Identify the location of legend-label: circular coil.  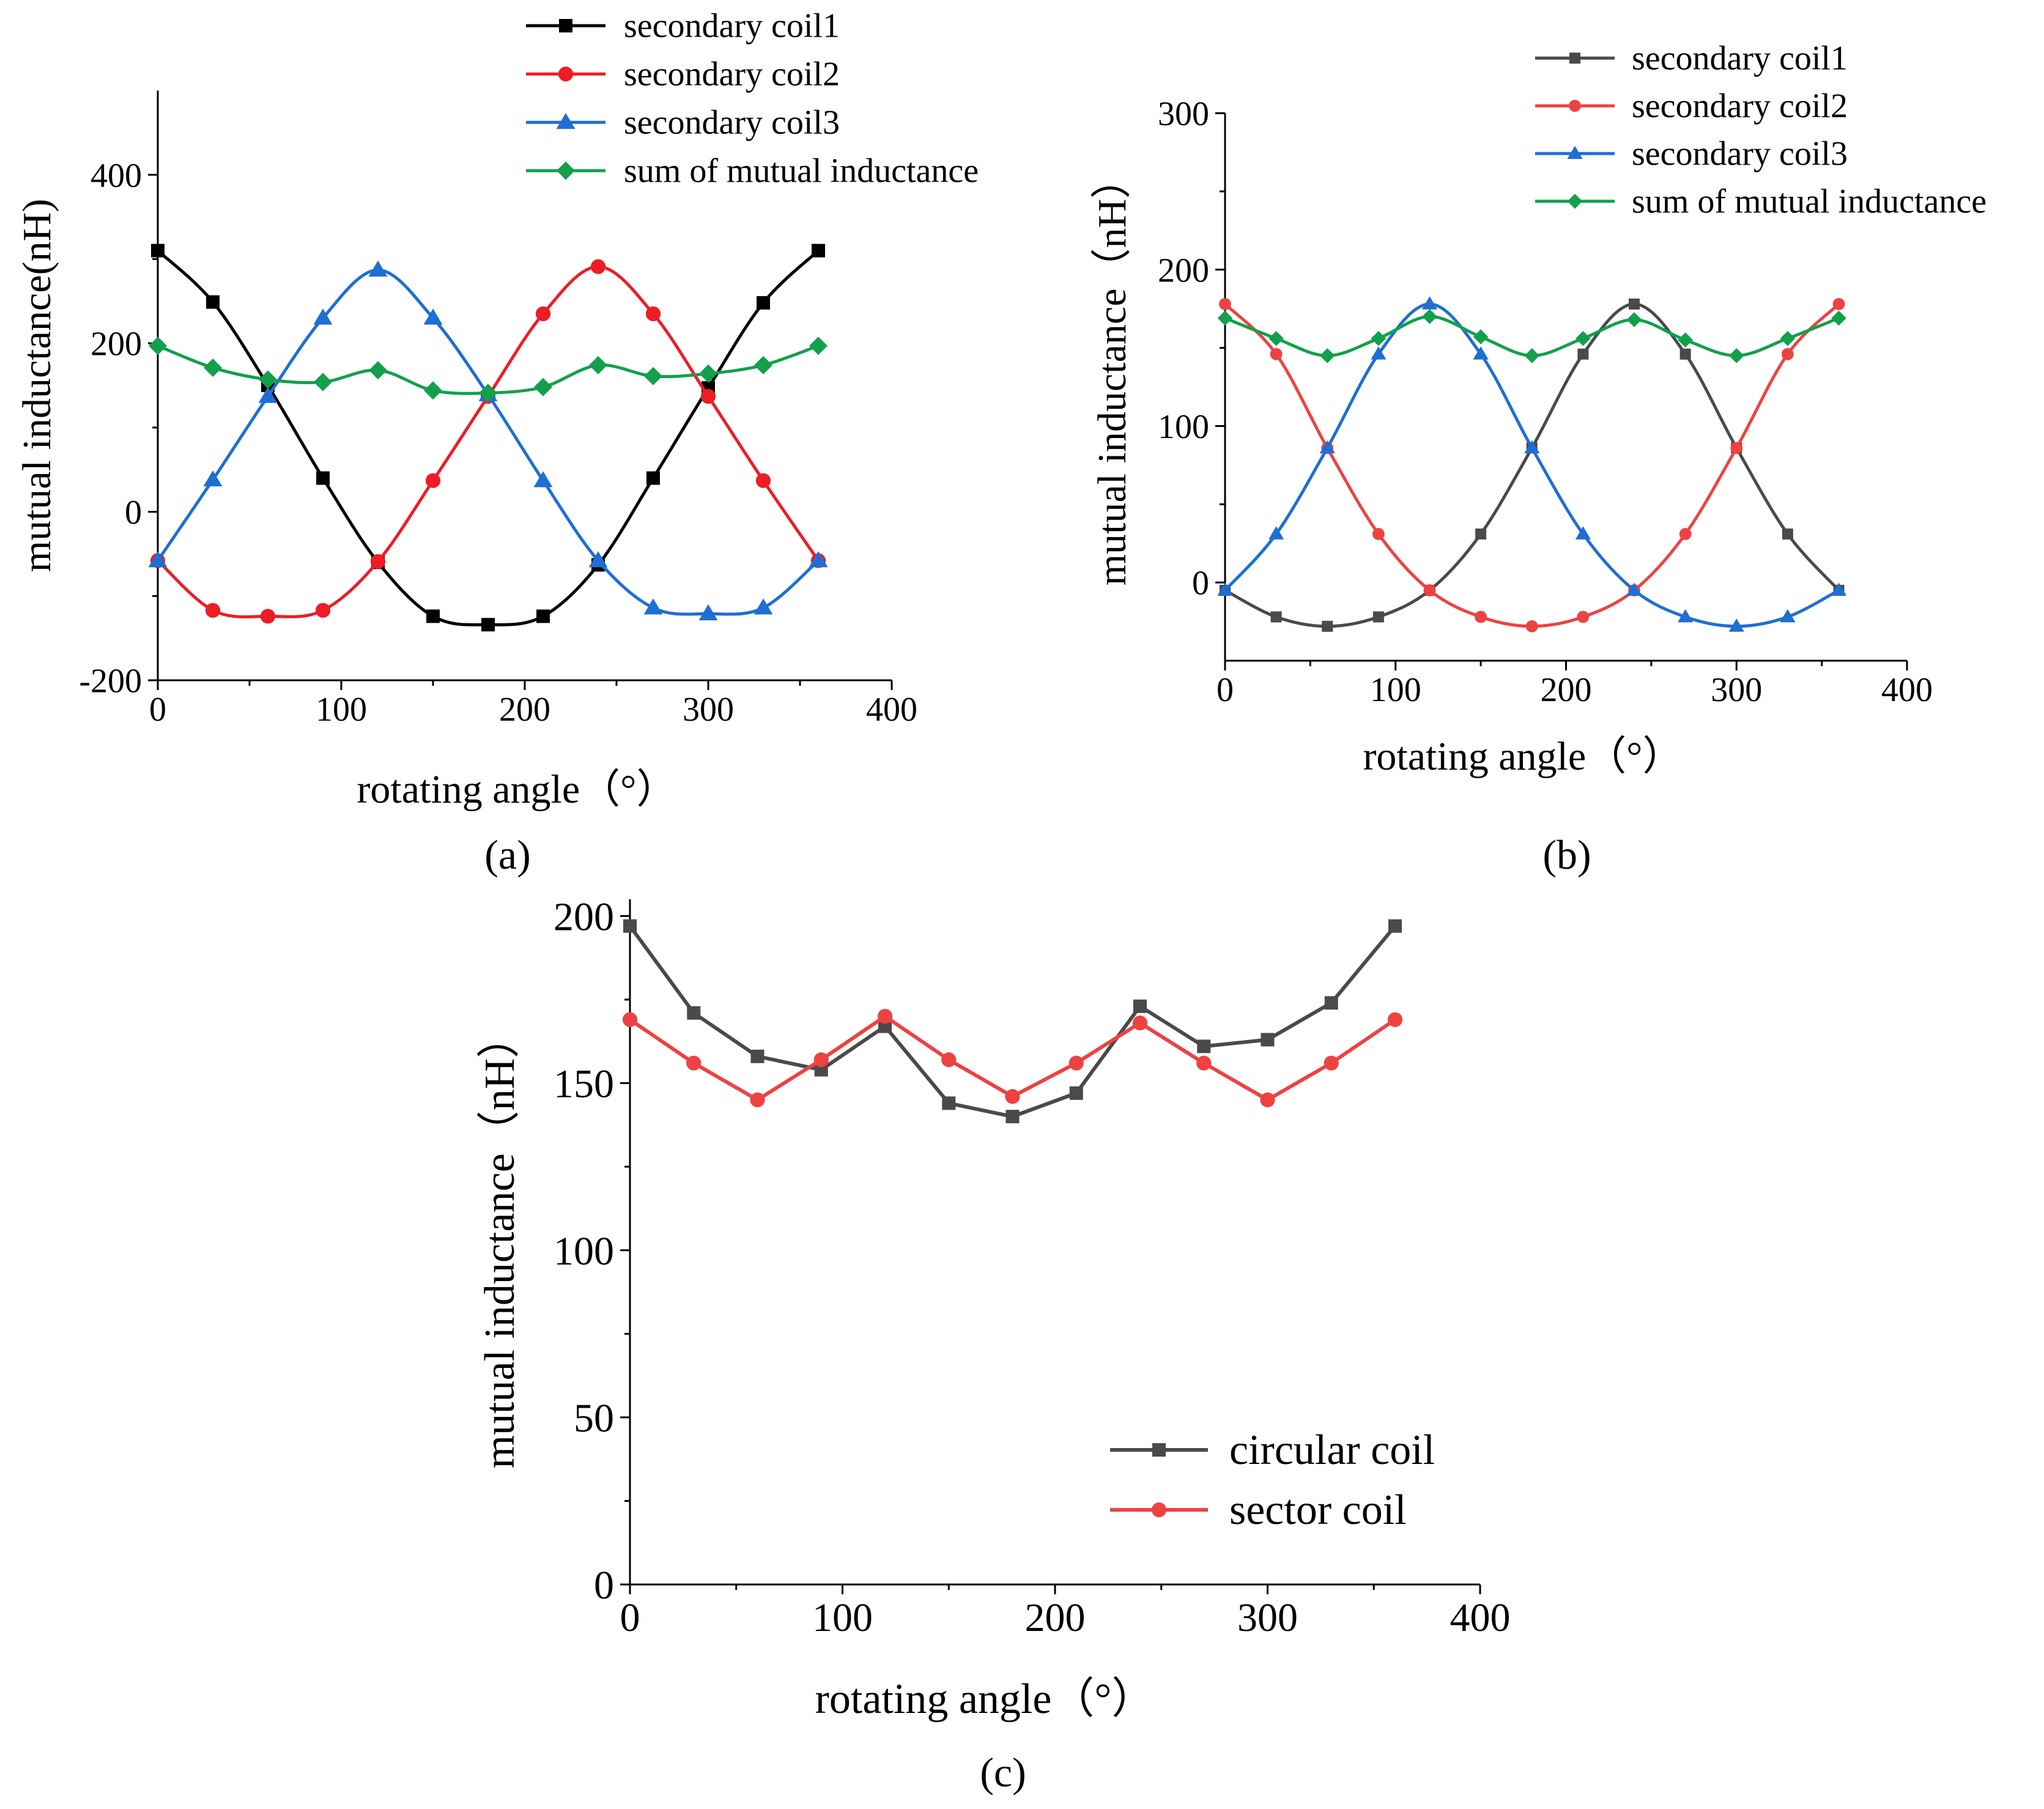
(1332, 1450).